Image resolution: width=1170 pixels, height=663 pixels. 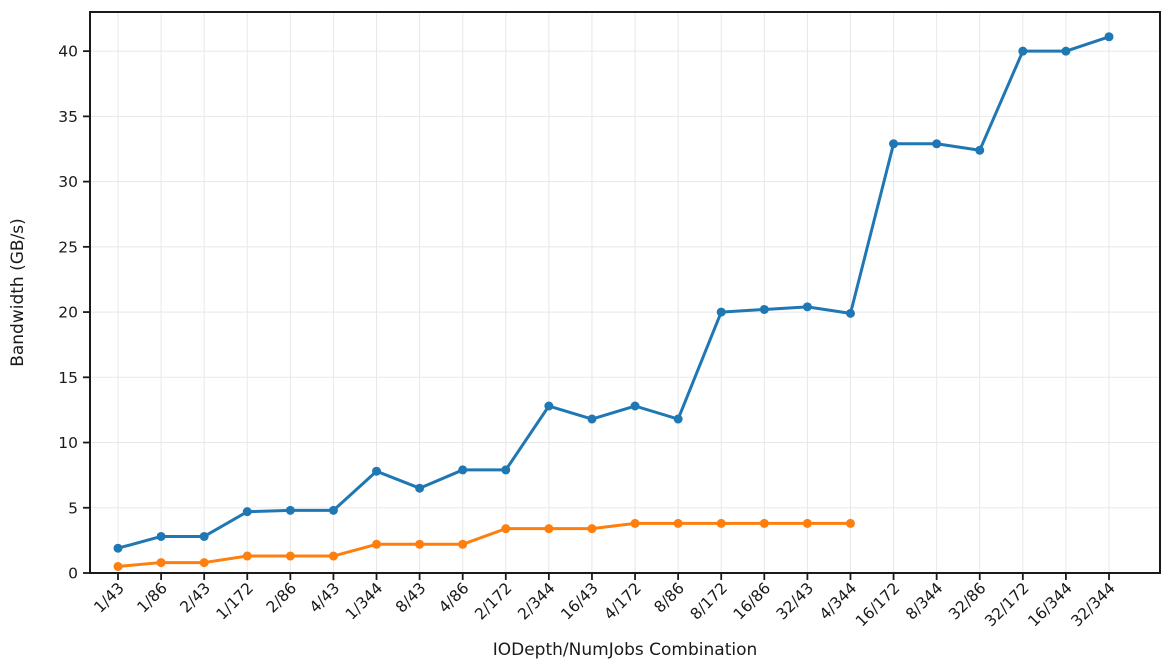 What do you see at coordinates (410, 597) in the screenshot?
I see `x-tick-label: 8/43` at bounding box center [410, 597].